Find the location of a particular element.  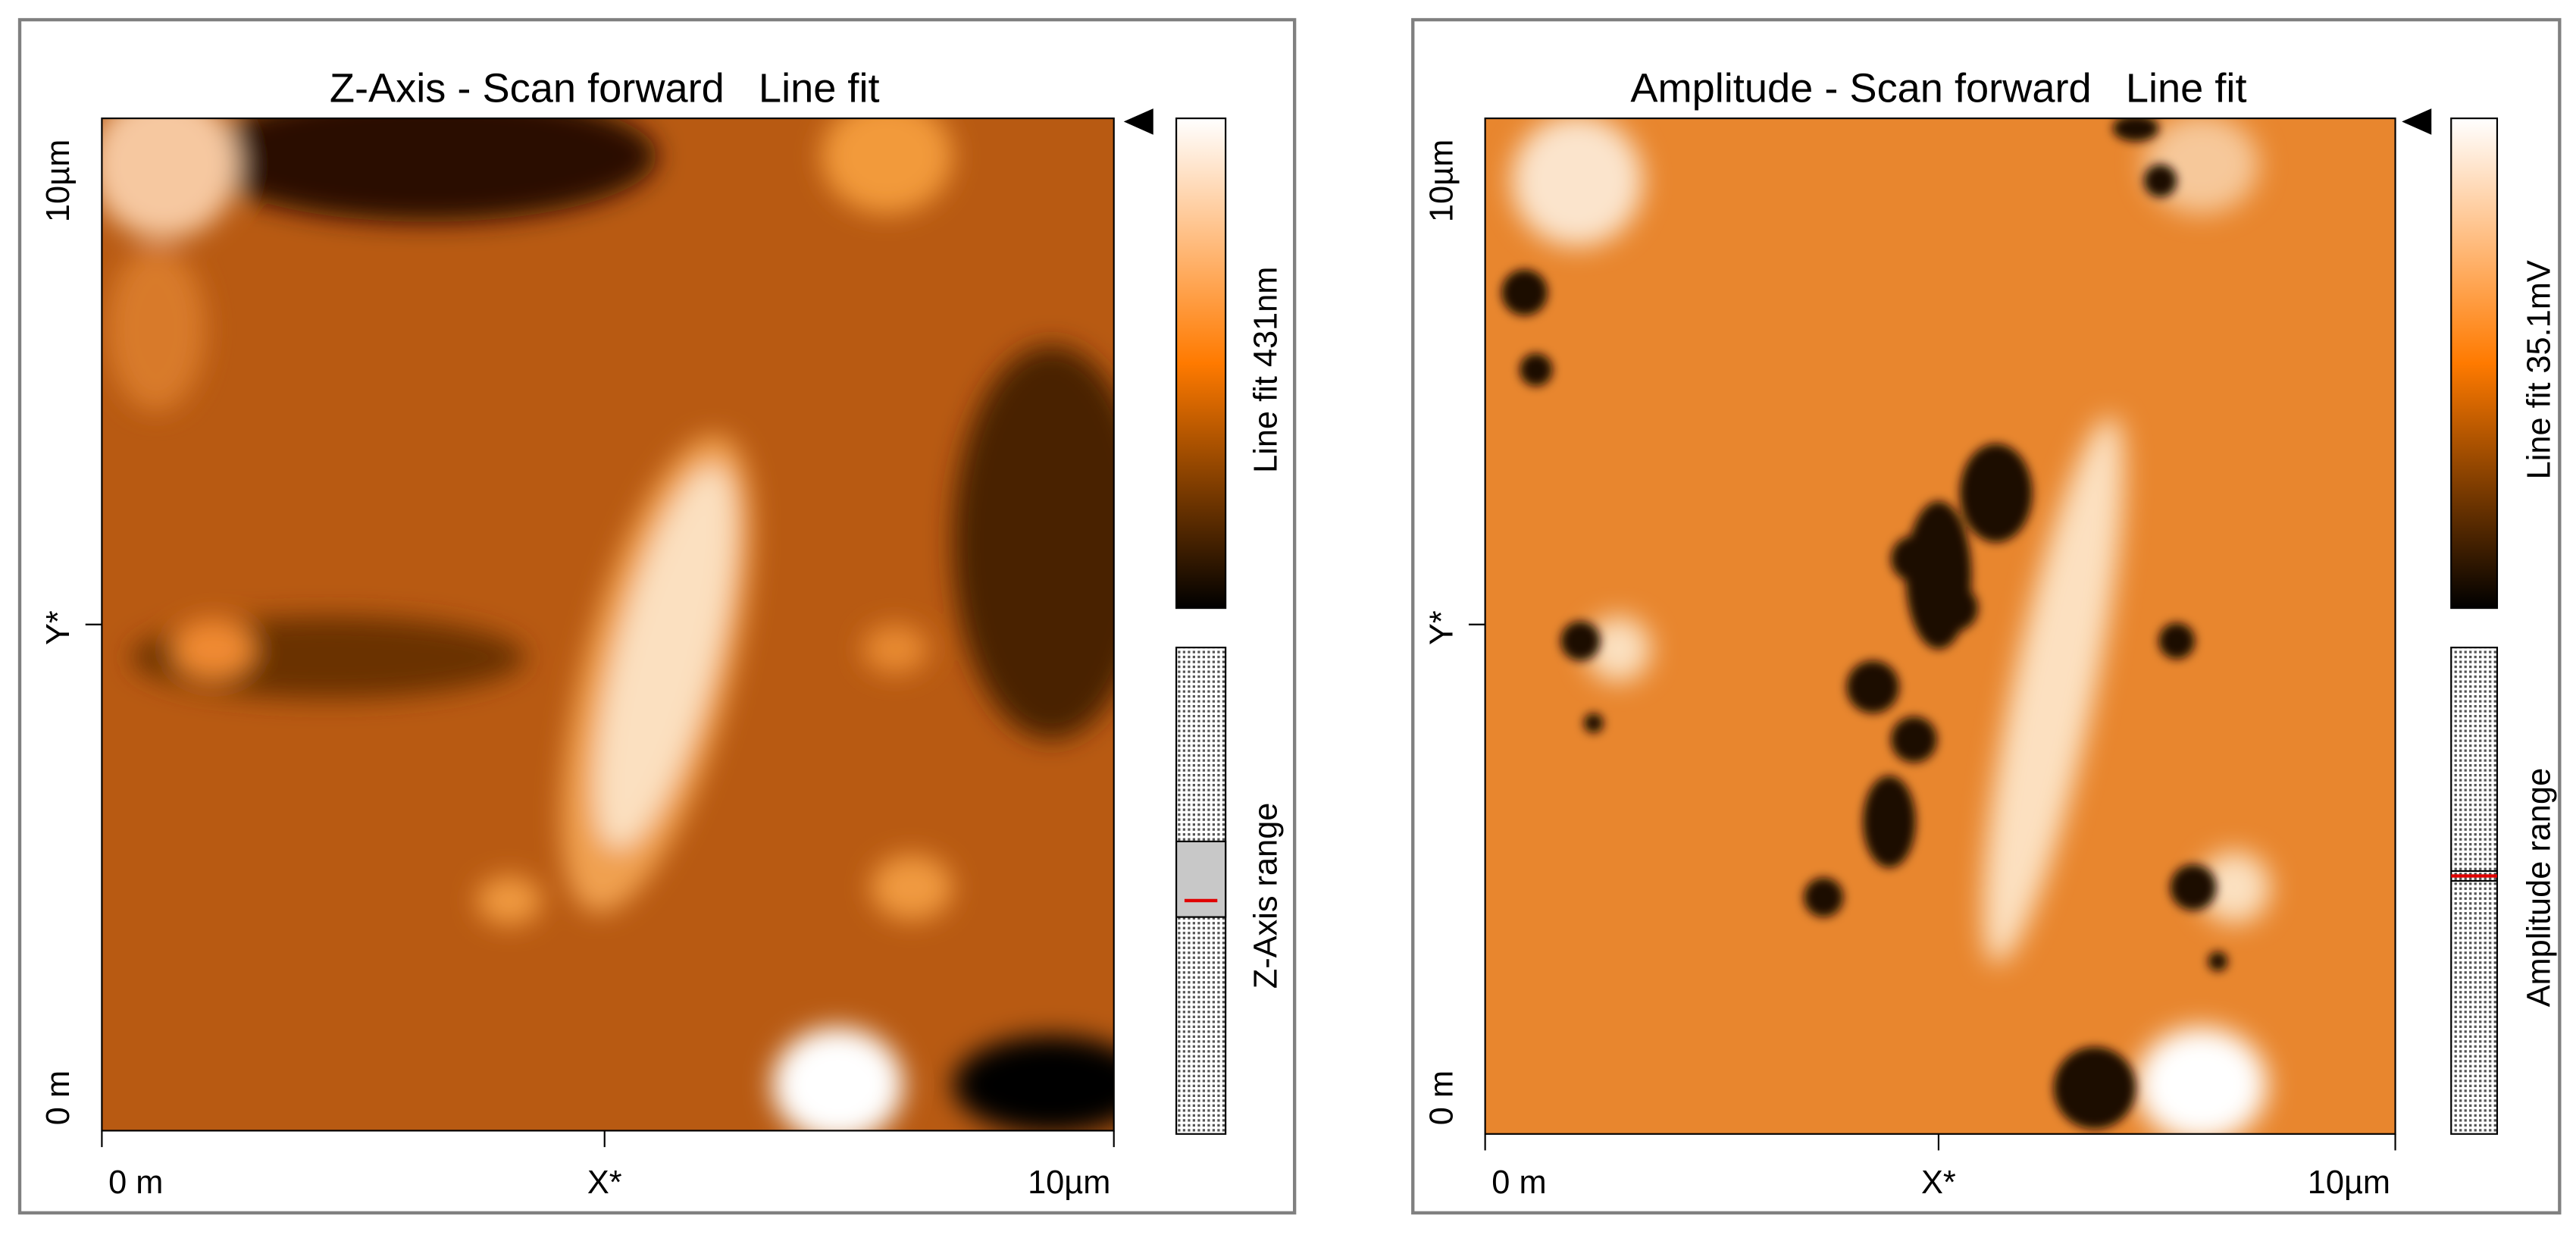

range-window is located at coordinates (1201, 879).